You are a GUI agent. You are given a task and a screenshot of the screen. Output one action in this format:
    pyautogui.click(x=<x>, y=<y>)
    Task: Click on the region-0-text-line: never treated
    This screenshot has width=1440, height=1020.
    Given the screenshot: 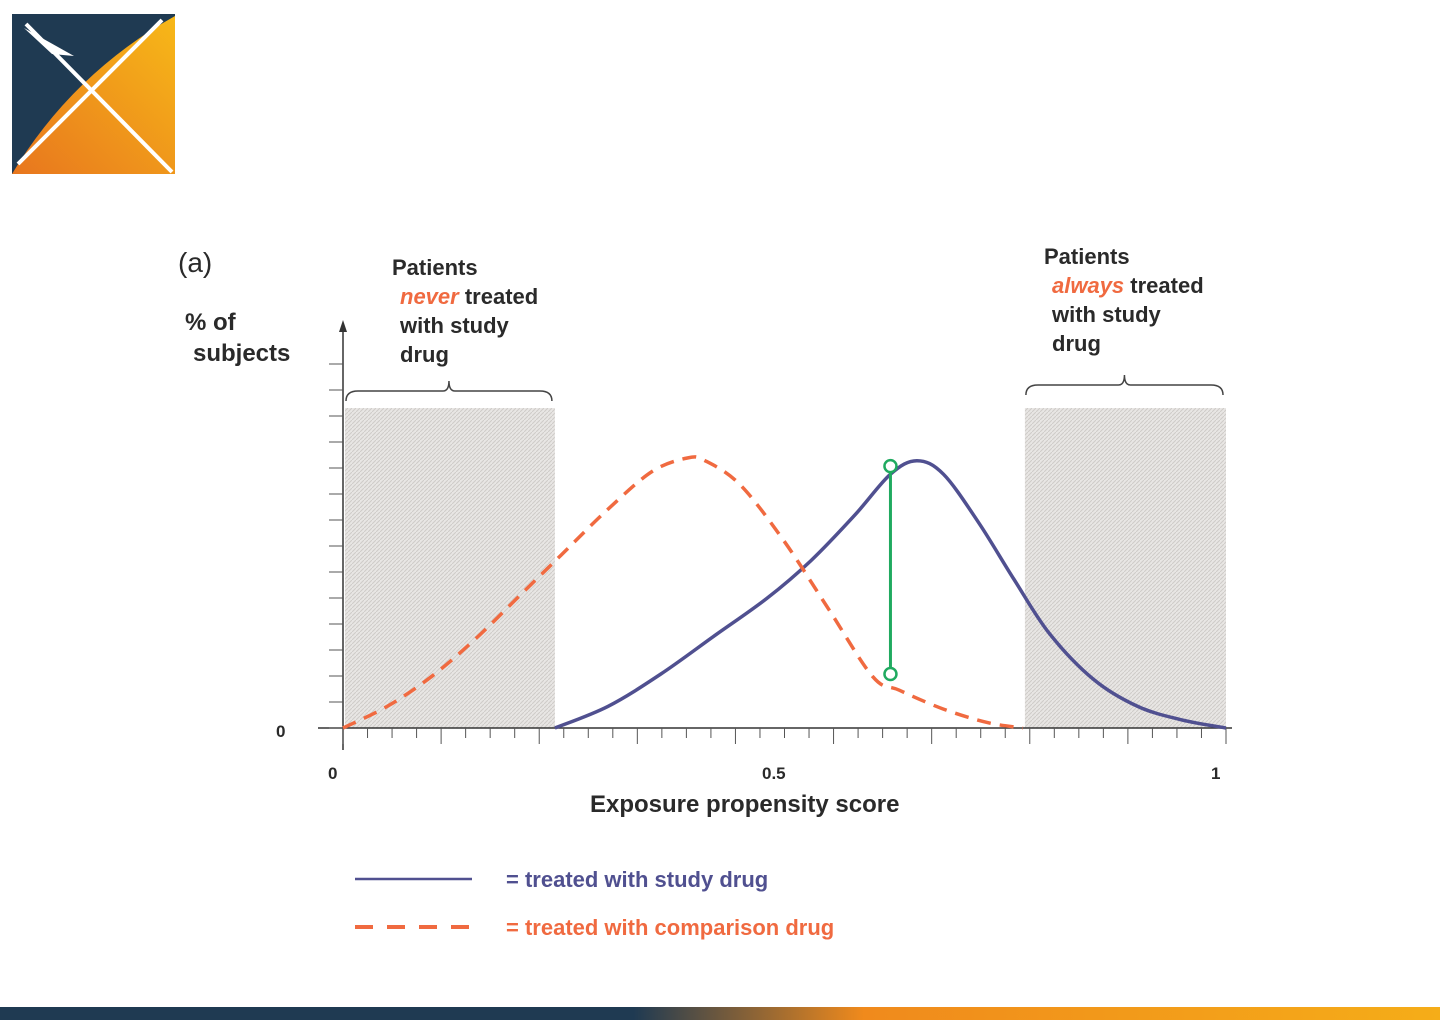 What is the action you would take?
    pyautogui.click(x=469, y=296)
    